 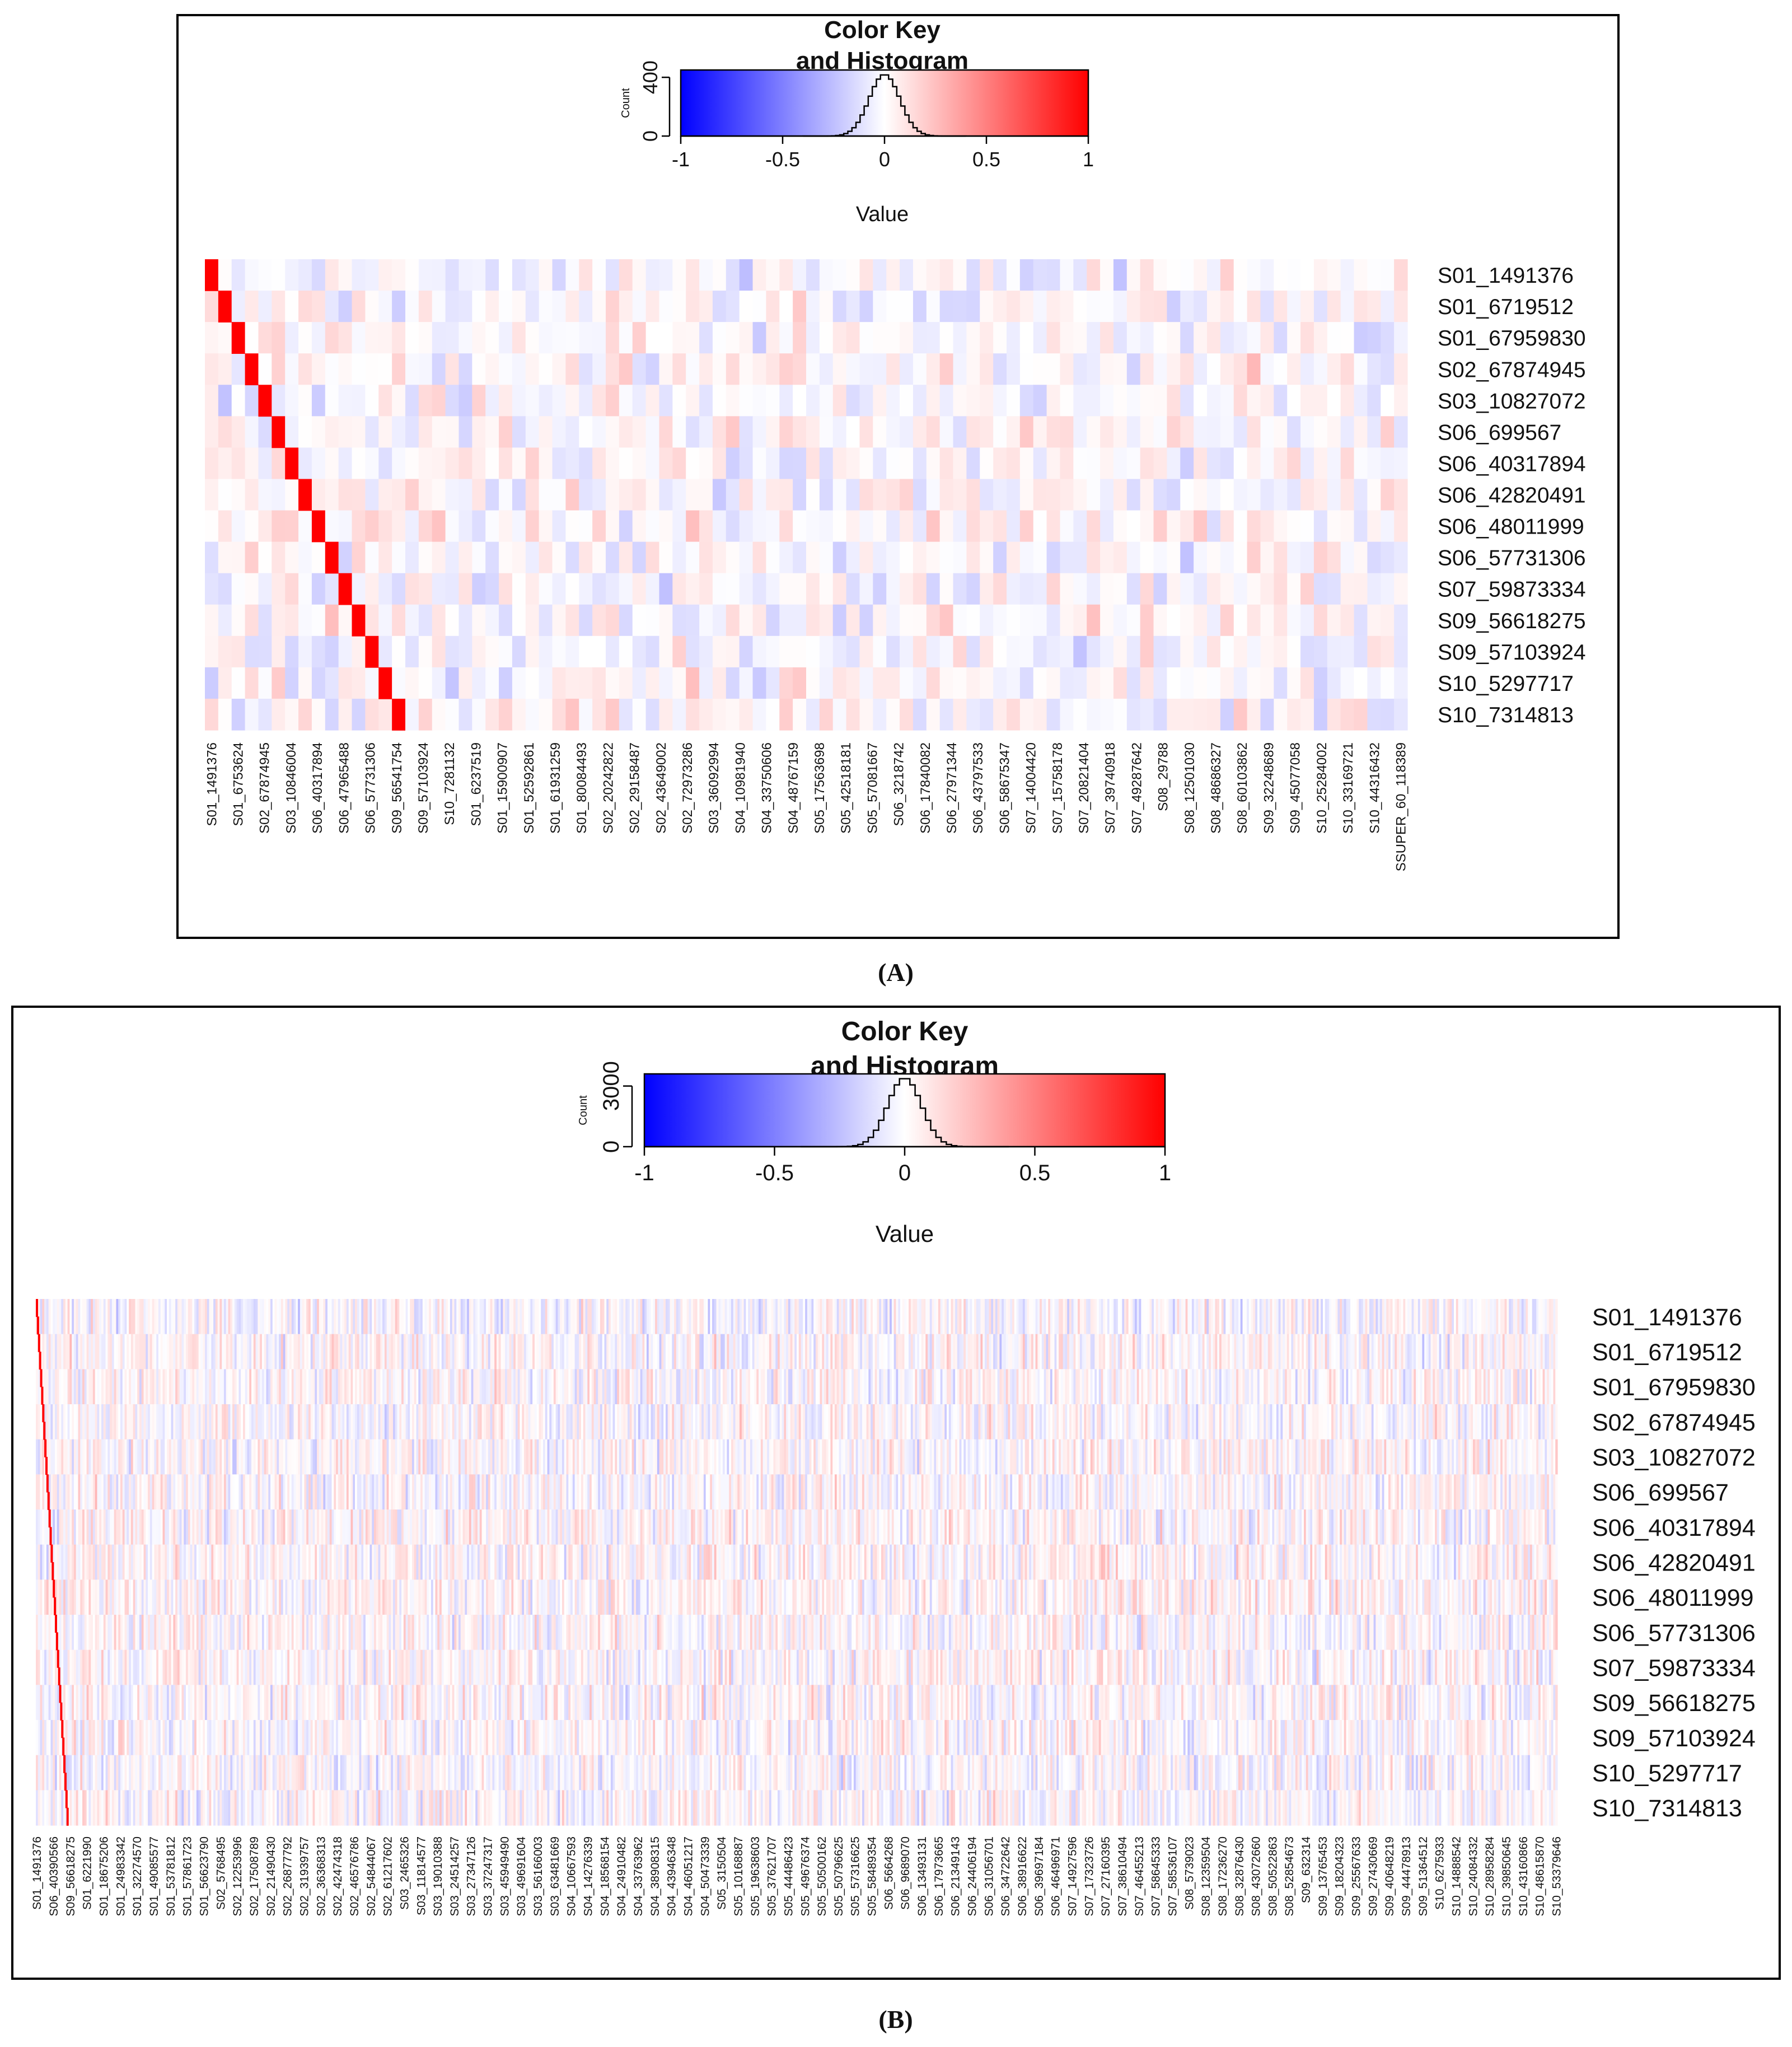 I want to click on key-y-tick-label: 400, so click(x=651, y=77).